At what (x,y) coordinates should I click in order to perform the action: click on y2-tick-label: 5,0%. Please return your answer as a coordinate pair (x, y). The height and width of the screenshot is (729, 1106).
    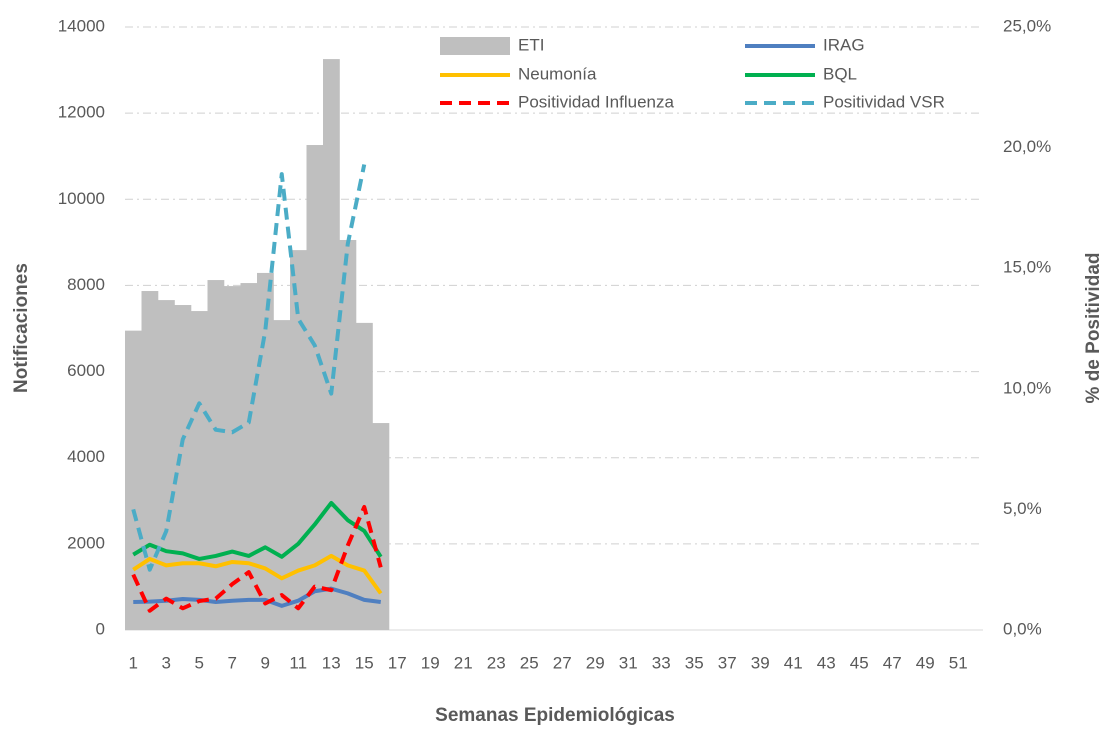
    Looking at the image, I should click on (1022, 508).